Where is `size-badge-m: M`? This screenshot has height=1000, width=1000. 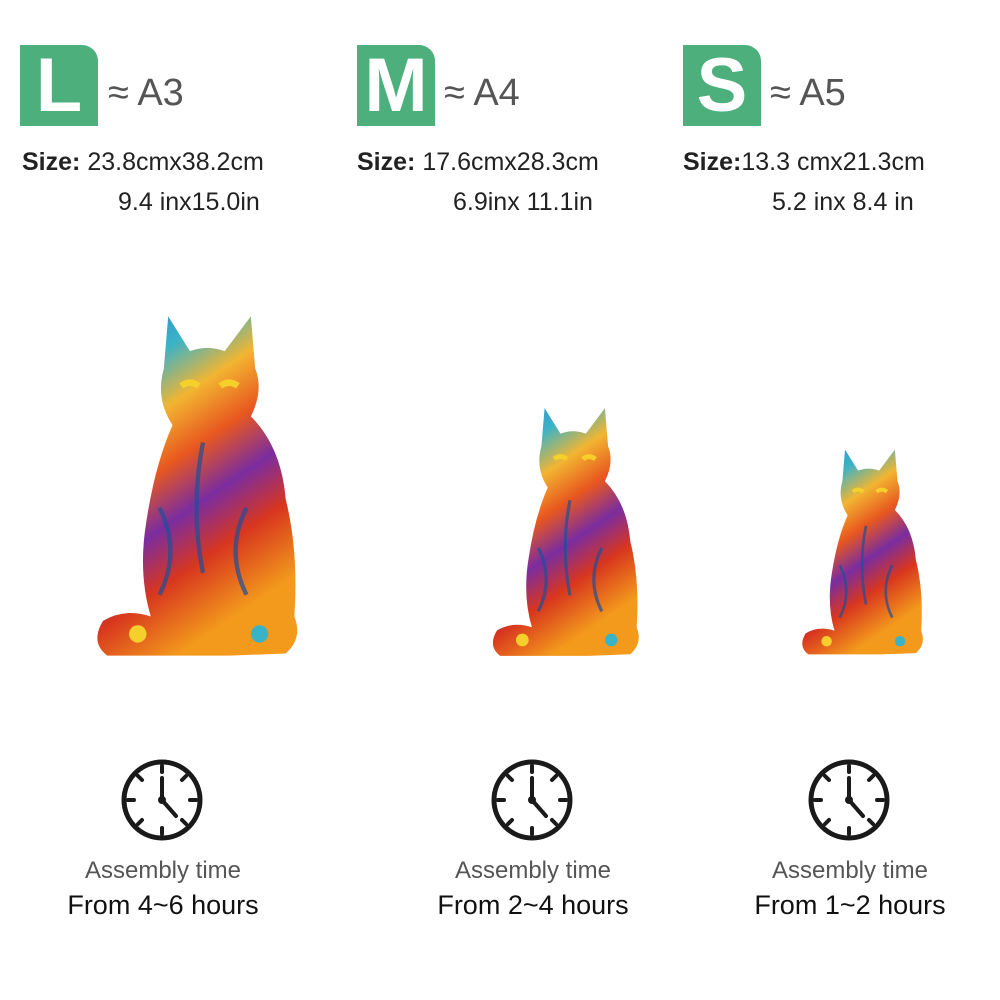 size-badge-m: M is located at coordinates (396, 85).